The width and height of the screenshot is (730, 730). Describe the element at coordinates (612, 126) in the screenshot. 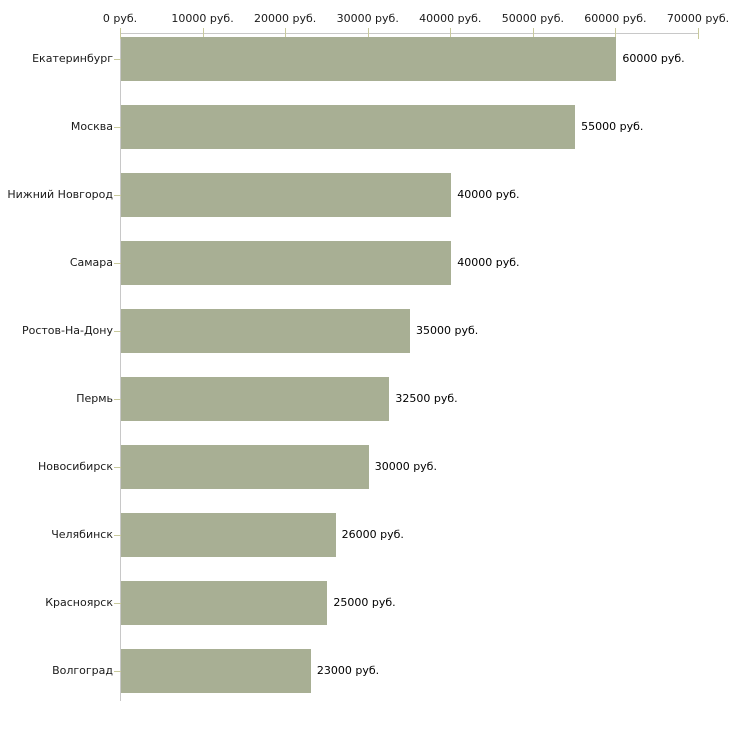

I see `value-label: 55000 руб.` at that location.